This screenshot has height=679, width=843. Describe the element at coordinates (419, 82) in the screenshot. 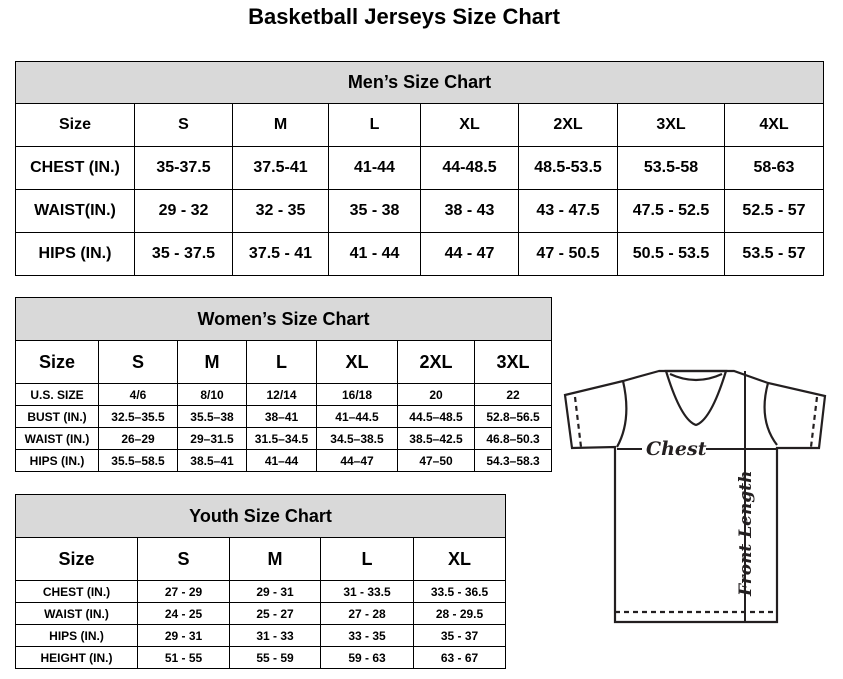

I see `mens-caption: Men’s Size Chart` at that location.